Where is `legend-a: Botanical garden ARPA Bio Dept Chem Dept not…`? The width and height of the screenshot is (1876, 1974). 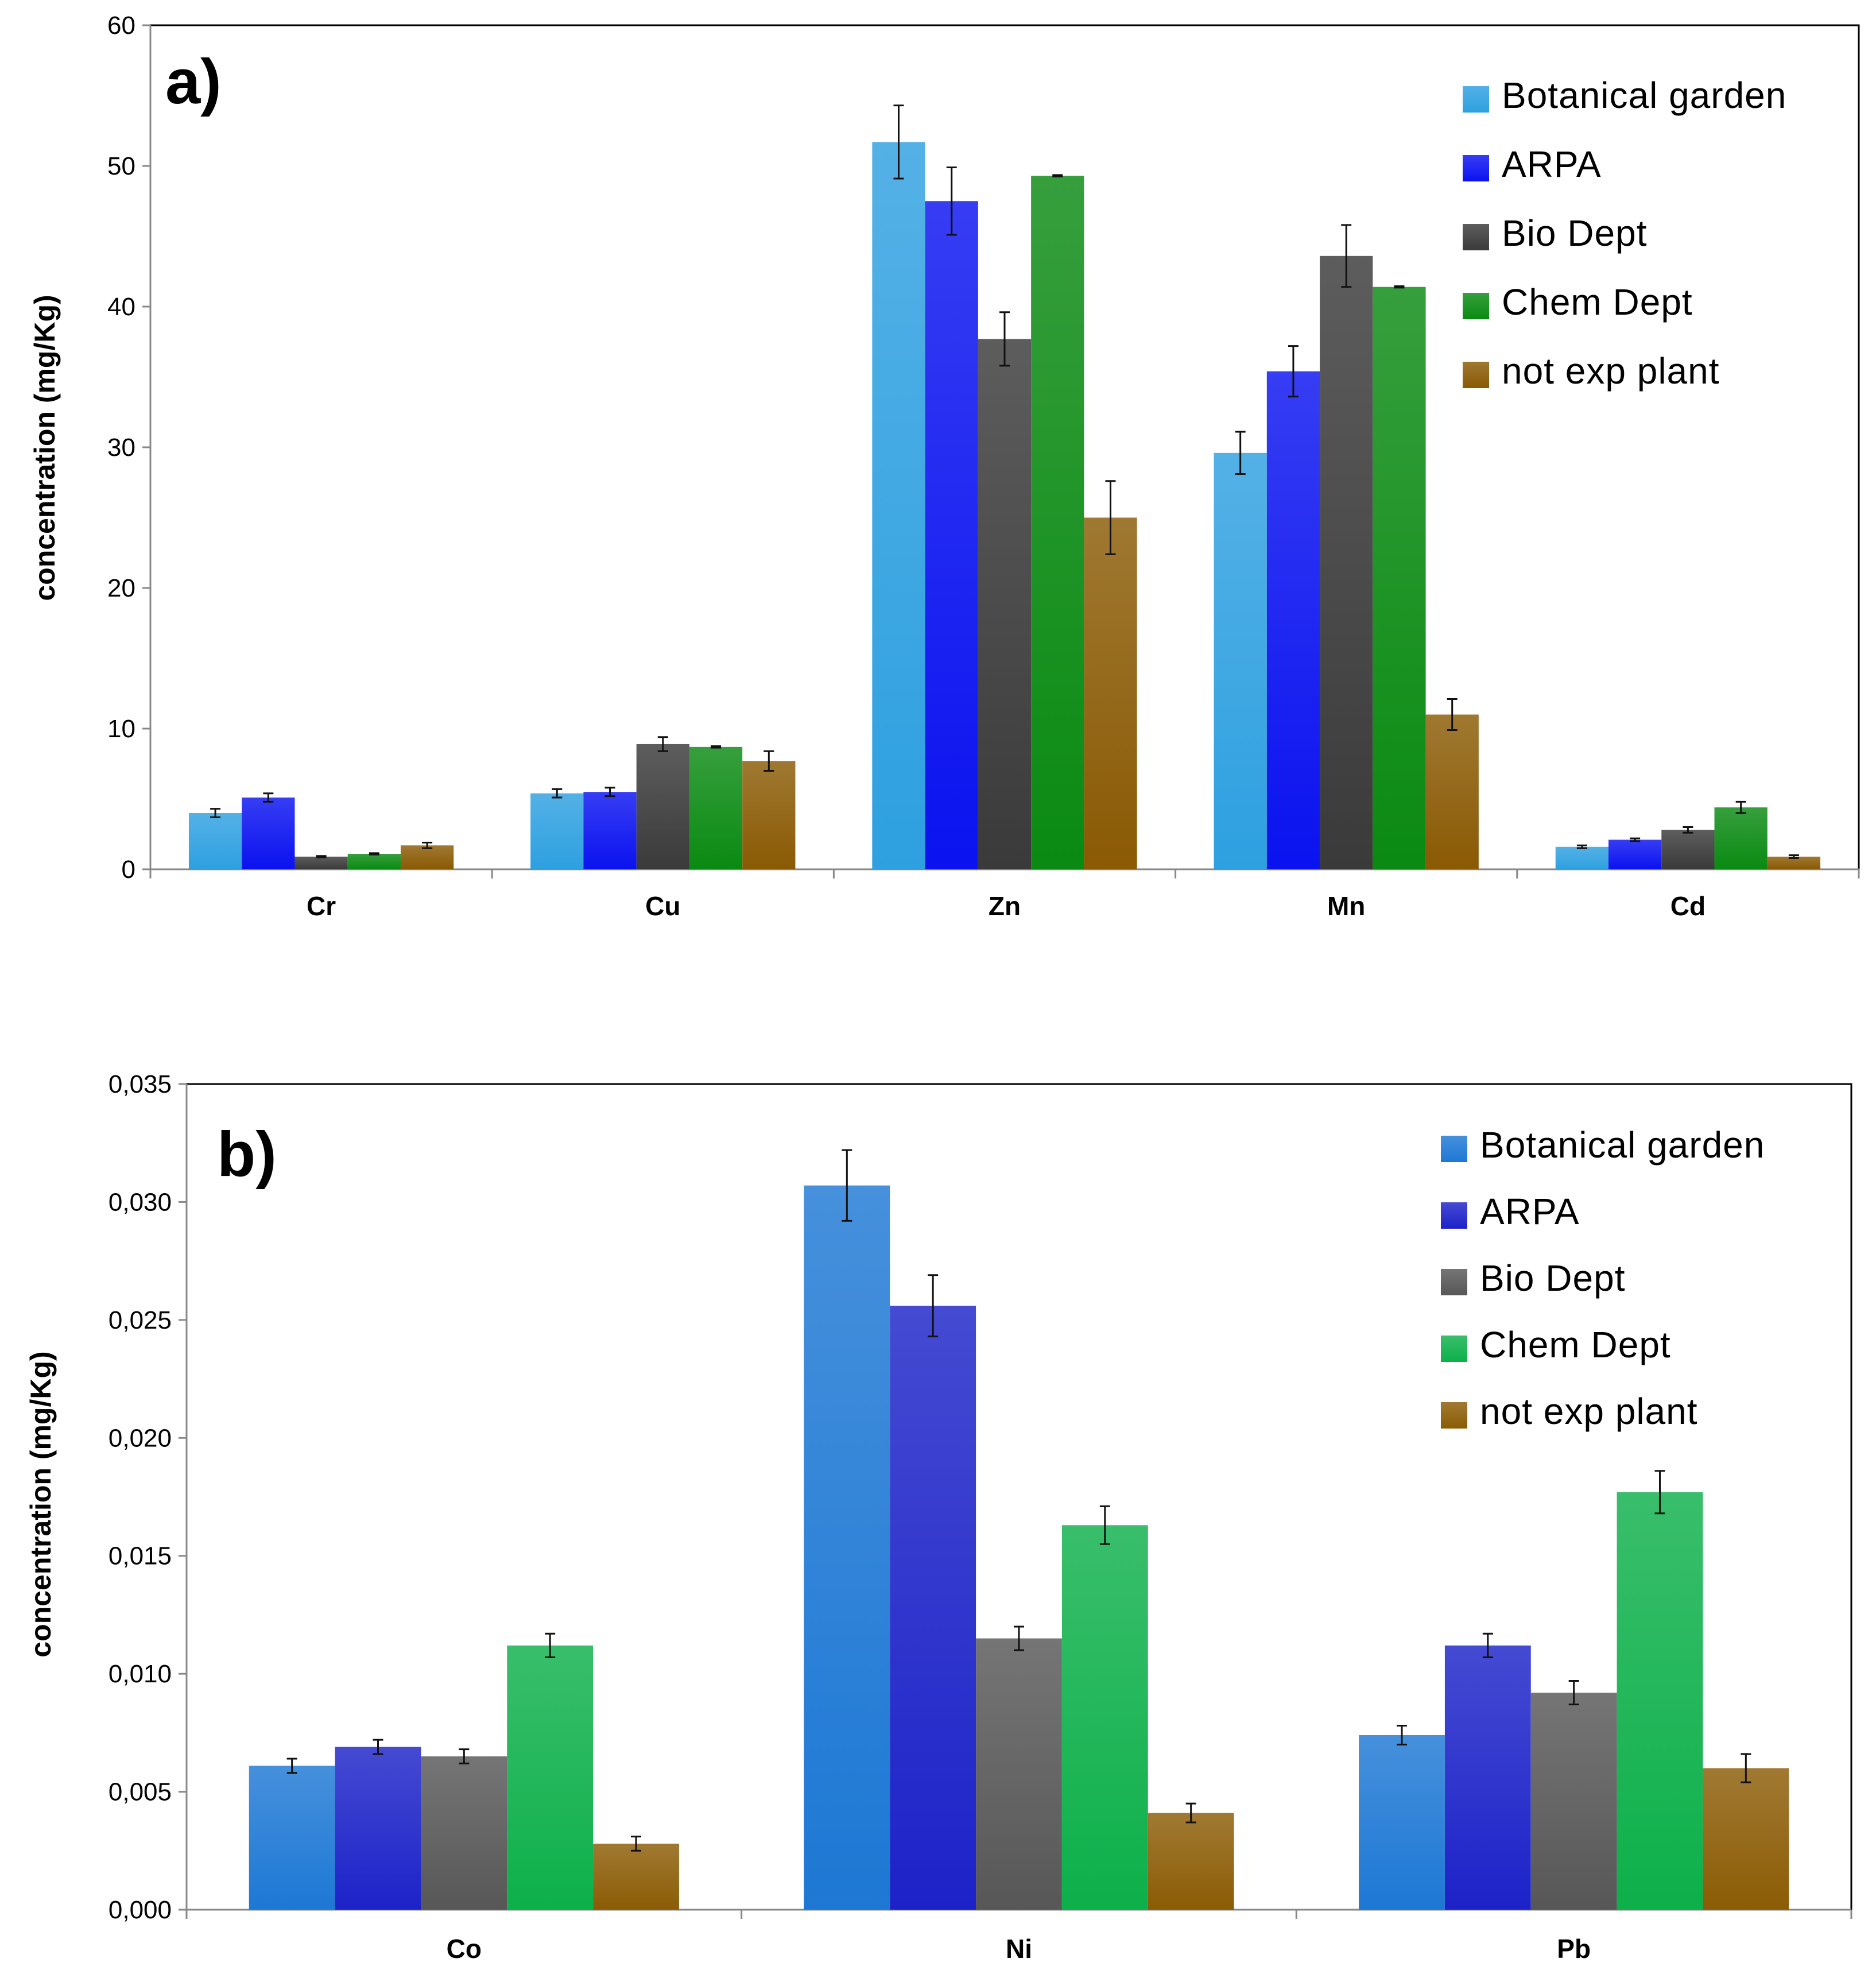
legend-a: Botanical garden ARPA Bio Dept Chem Dept not… is located at coordinates (1624, 233).